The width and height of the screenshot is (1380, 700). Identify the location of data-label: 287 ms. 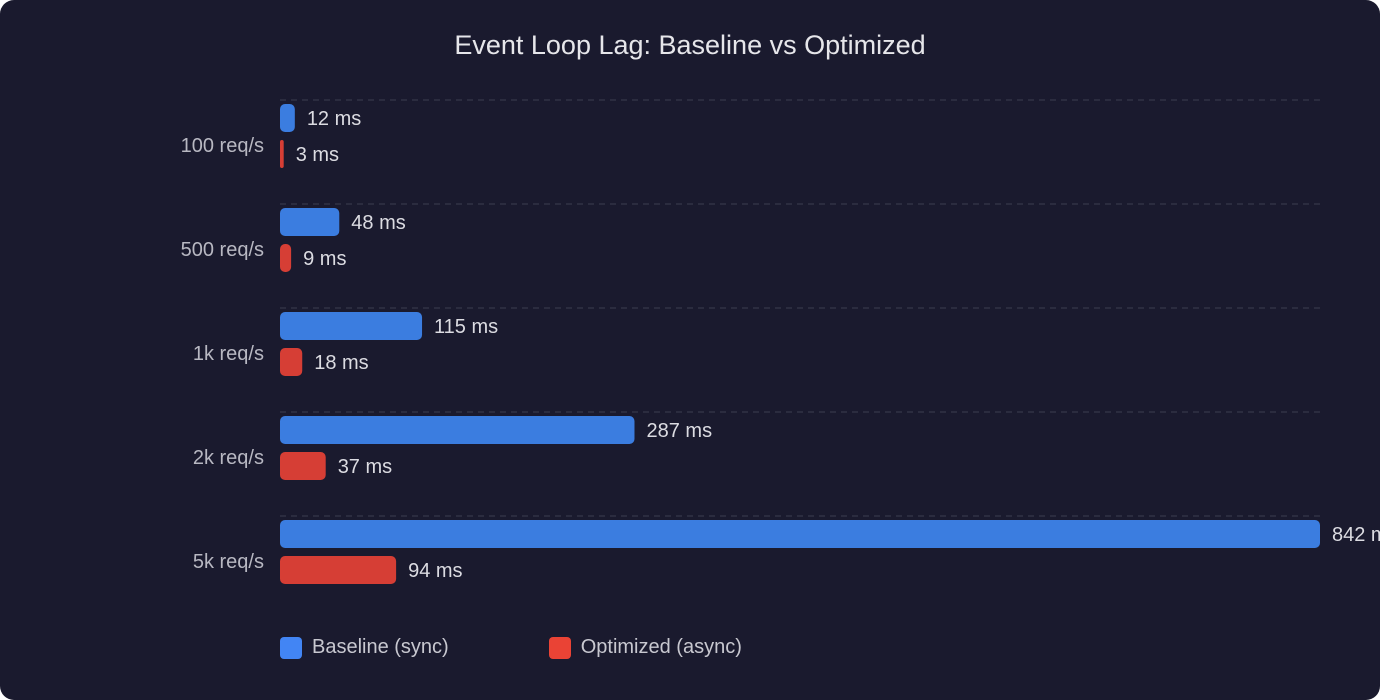
(679, 431).